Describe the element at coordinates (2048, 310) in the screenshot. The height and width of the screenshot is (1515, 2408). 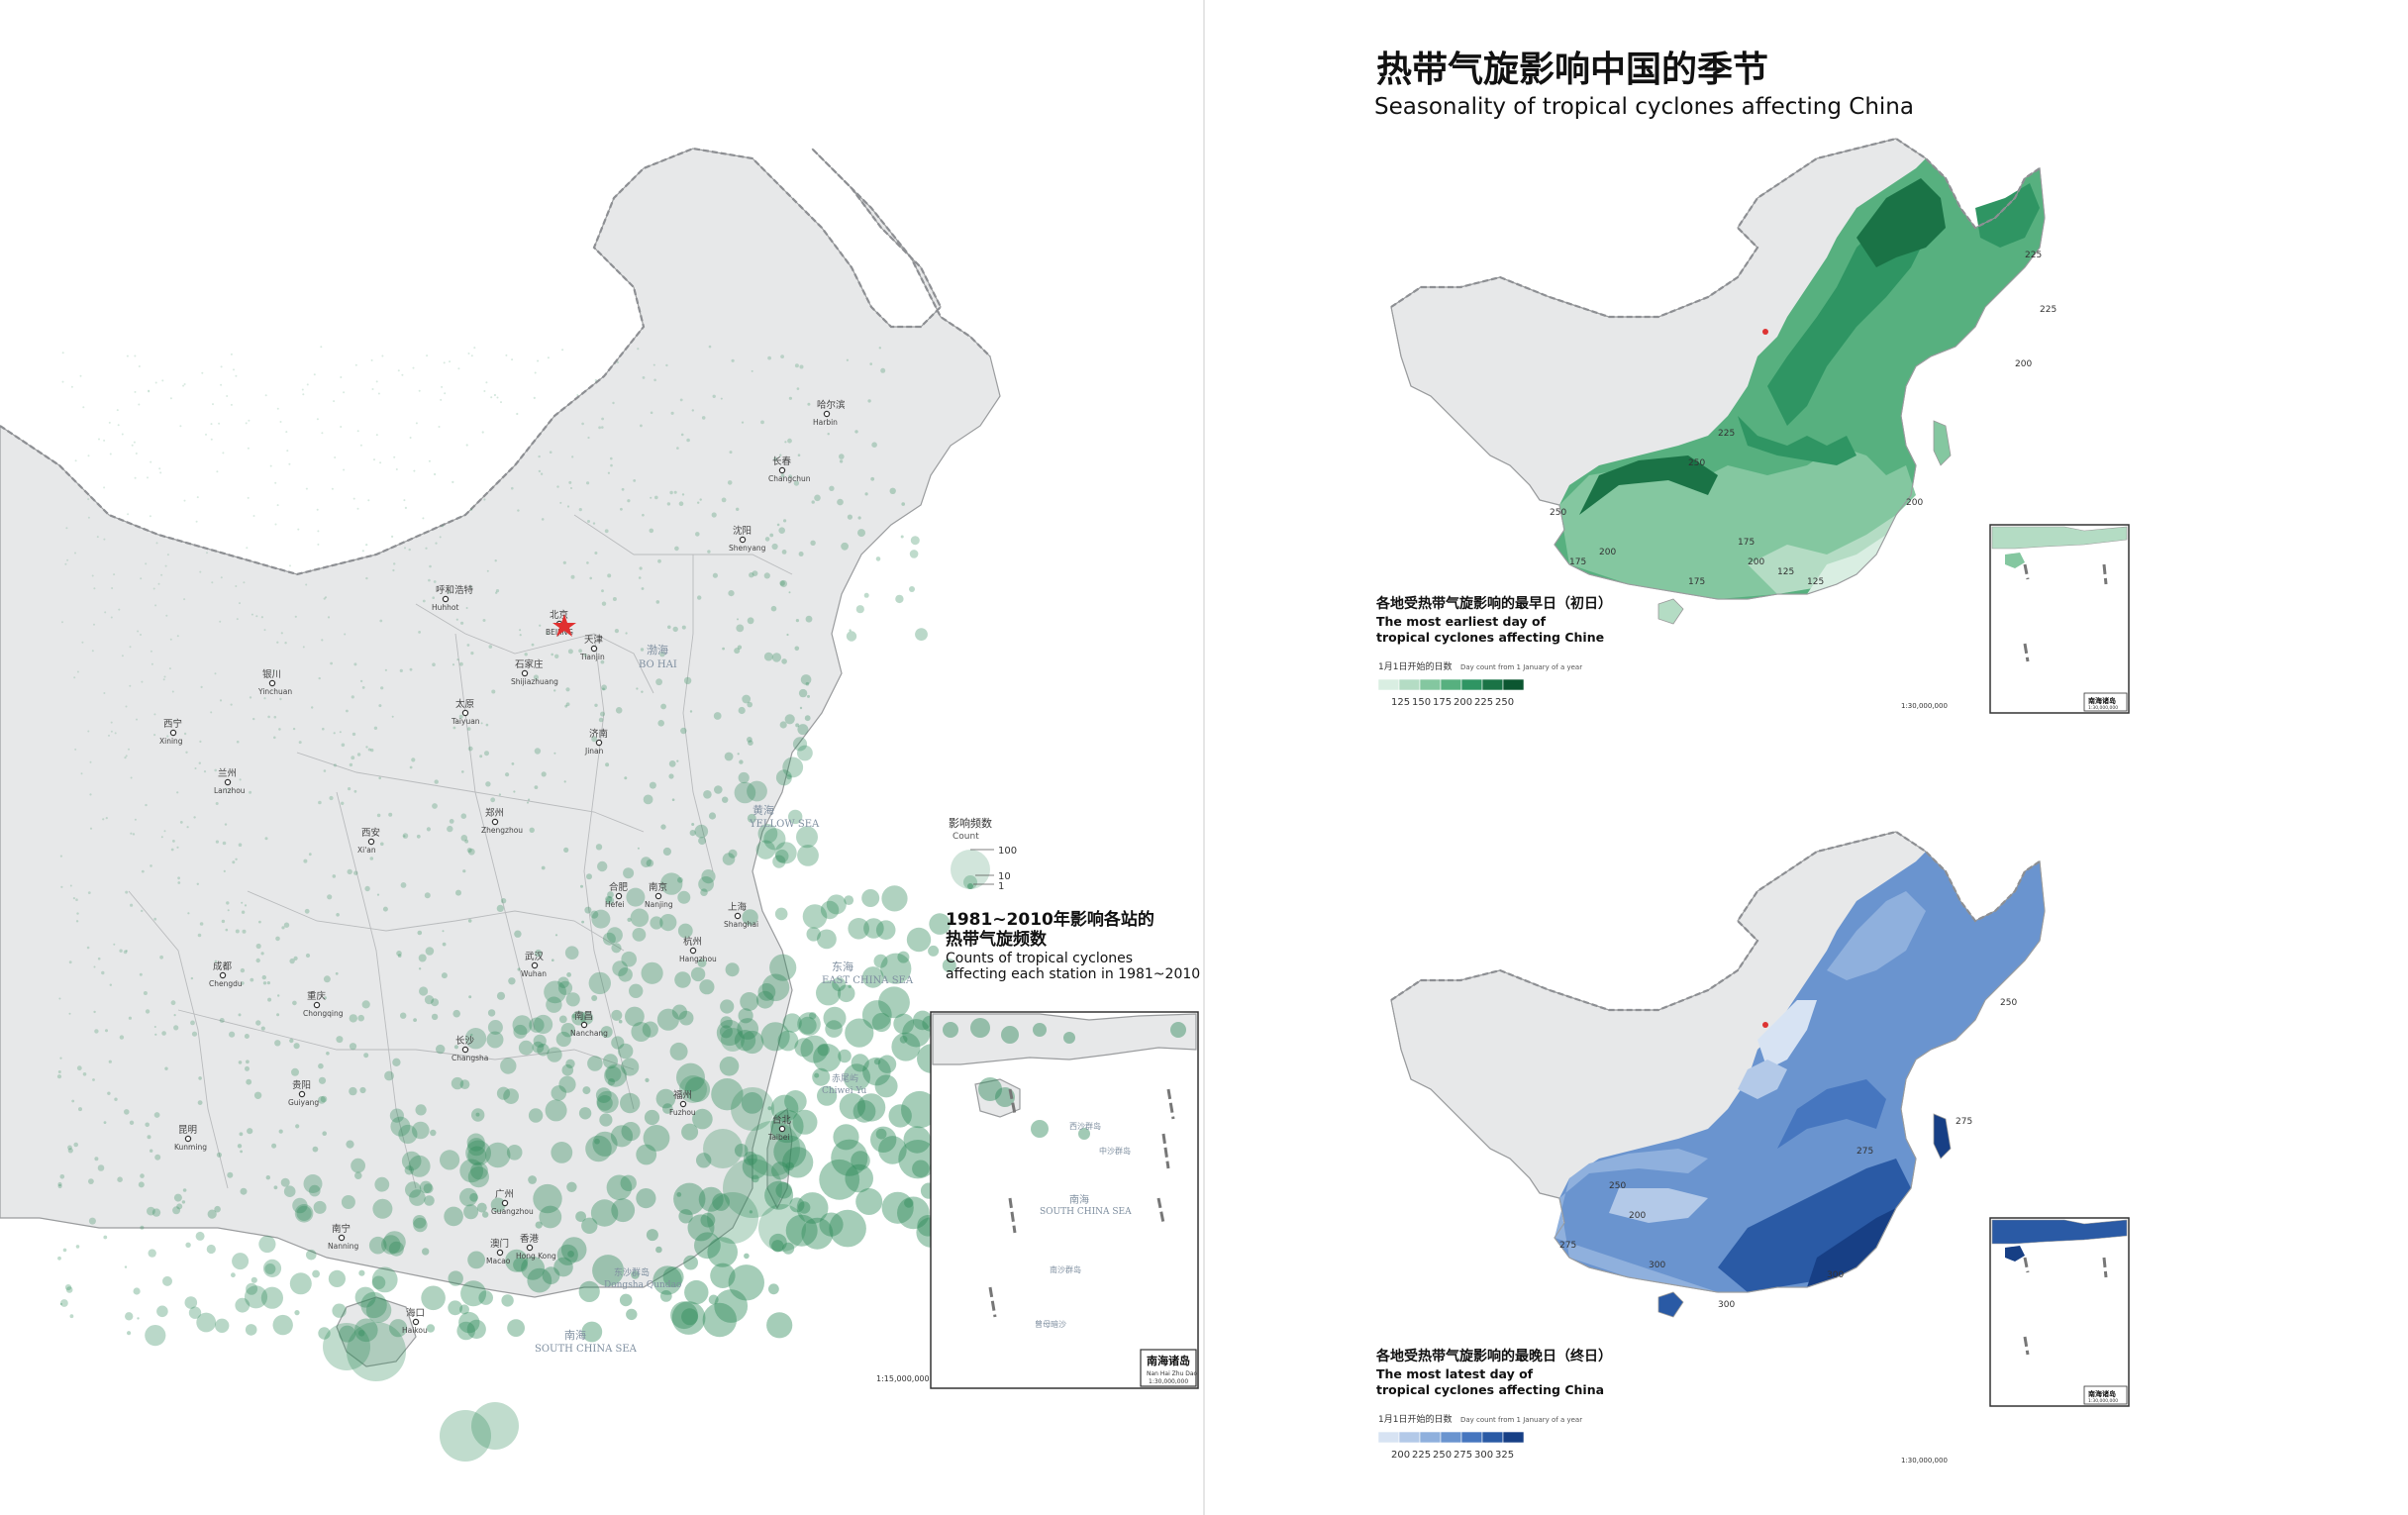
I see `contour-label: 225` at that location.